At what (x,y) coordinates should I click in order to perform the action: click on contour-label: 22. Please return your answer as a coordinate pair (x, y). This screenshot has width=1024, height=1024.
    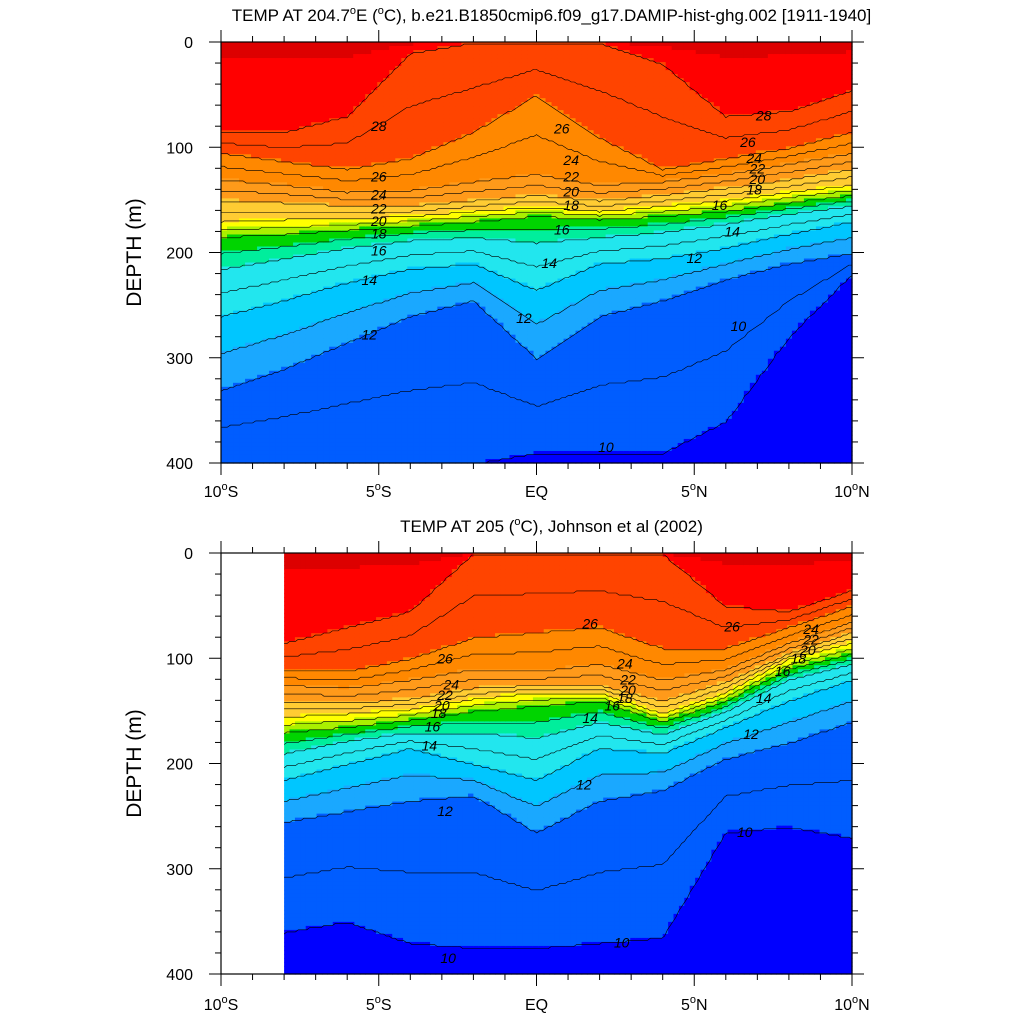
    Looking at the image, I should click on (570, 177).